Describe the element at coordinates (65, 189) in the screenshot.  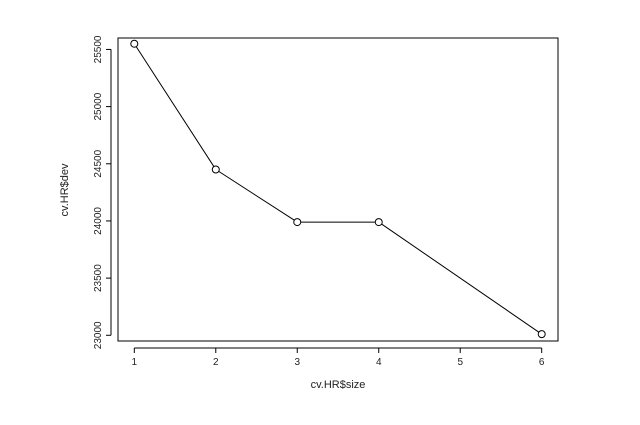
I see `y-axis-label: cv.HR$dev` at that location.